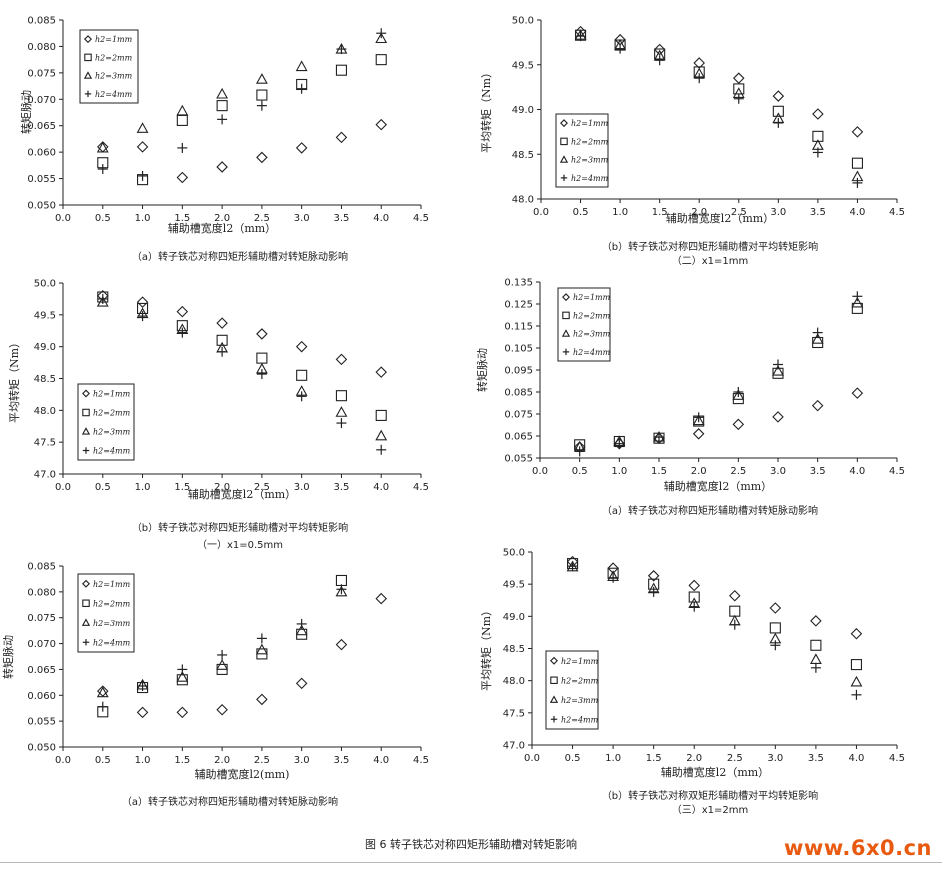 Image resolution: width=942 pixels, height=869 pixels. I want to click on chart-6-x-tick-label: 1.5, so click(654, 758).